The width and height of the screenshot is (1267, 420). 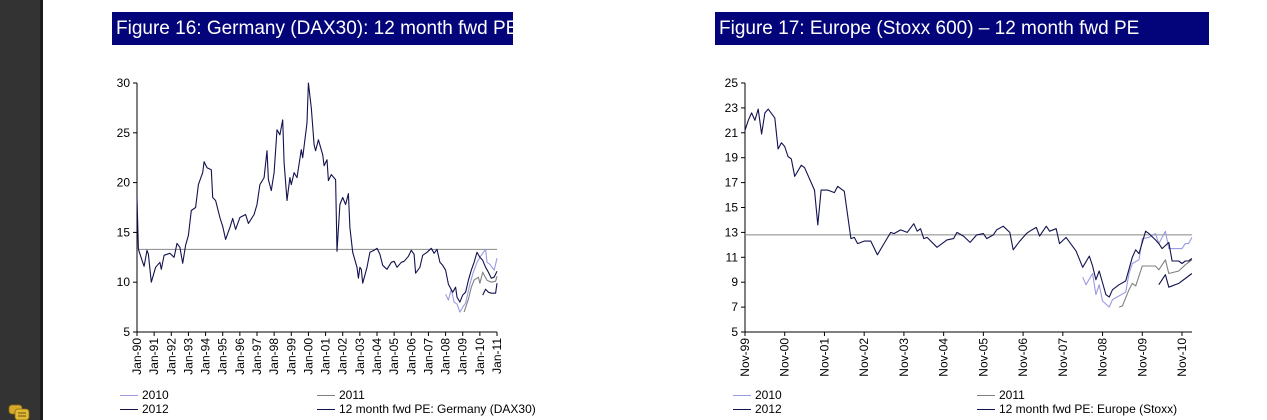 What do you see at coordinates (124, 183) in the screenshot?
I see `y-tick-label: 20` at bounding box center [124, 183].